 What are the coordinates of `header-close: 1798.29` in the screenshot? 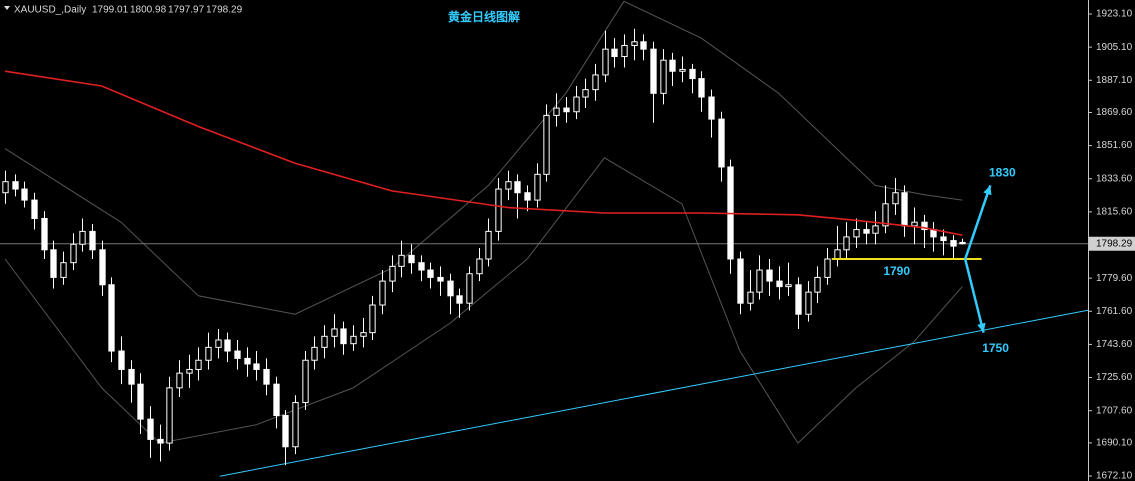 It's located at (224, 10).